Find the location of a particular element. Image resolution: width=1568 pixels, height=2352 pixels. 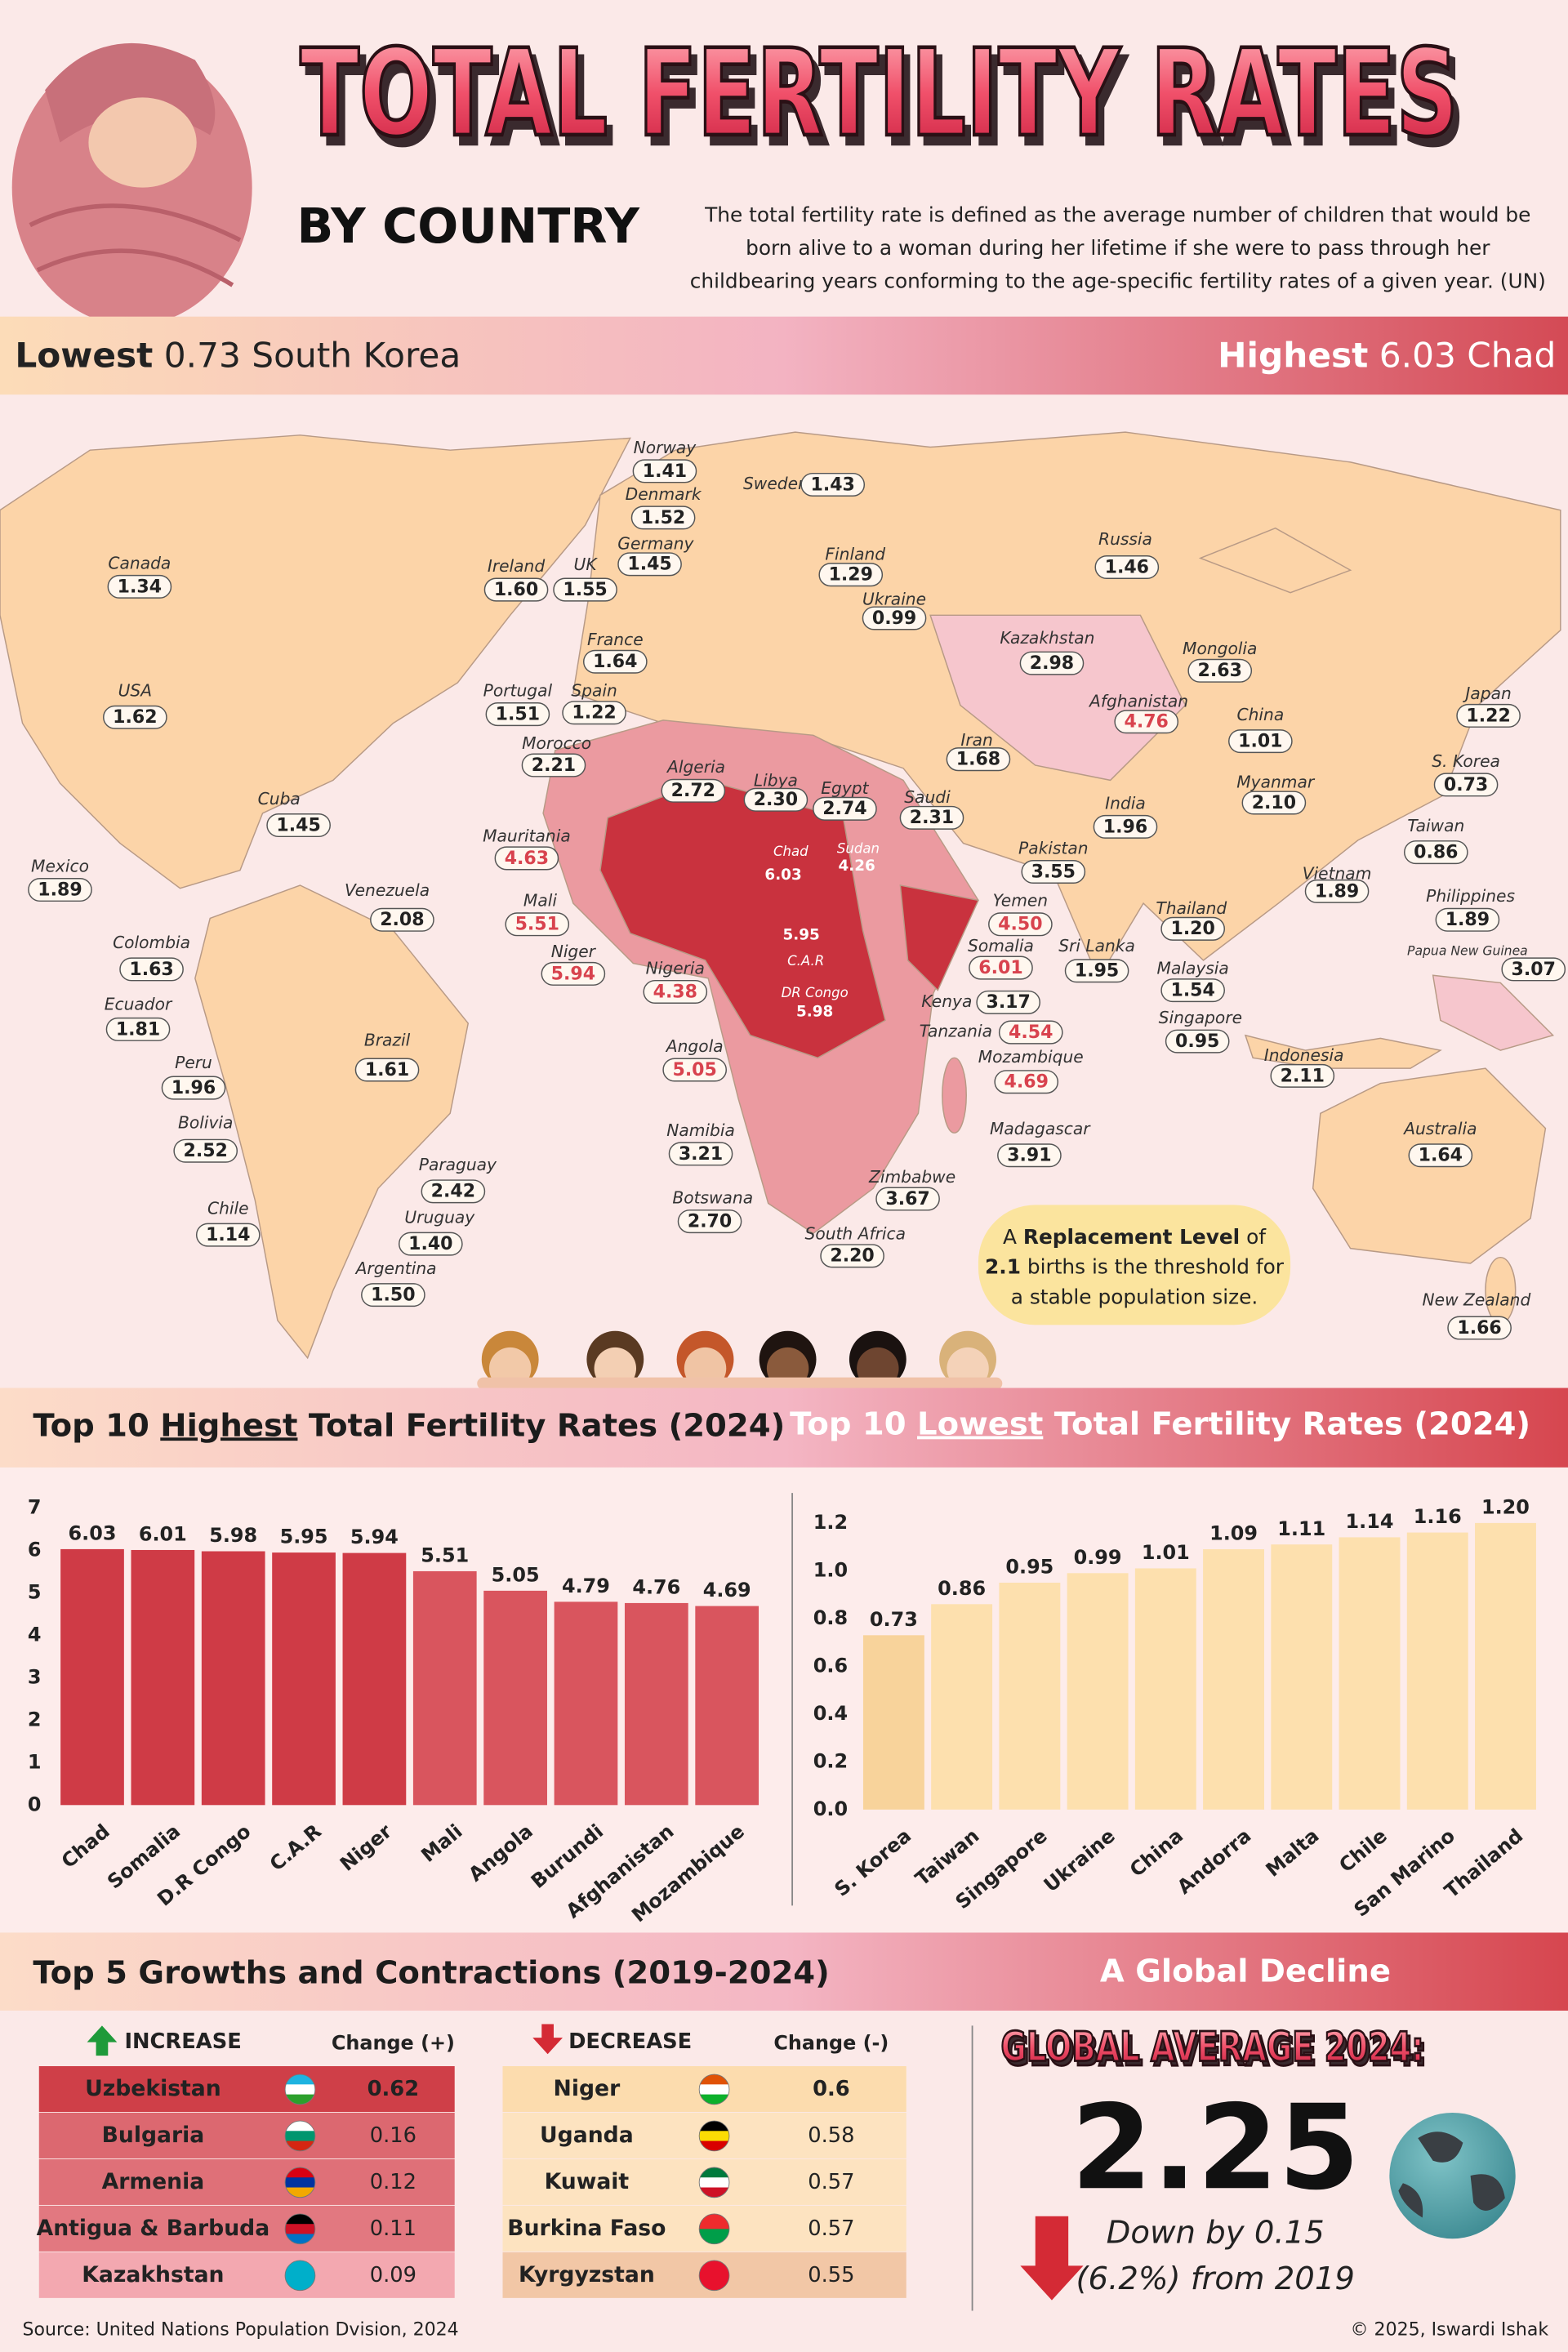

country-value: 1.54 is located at coordinates (1192, 991).